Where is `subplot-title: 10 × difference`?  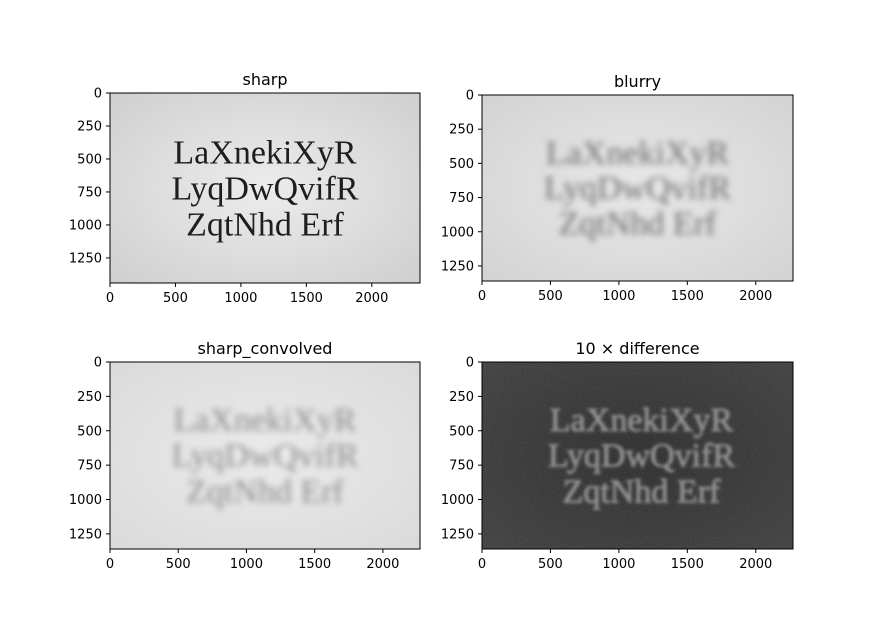 subplot-title: 10 × difference is located at coordinates (637, 348).